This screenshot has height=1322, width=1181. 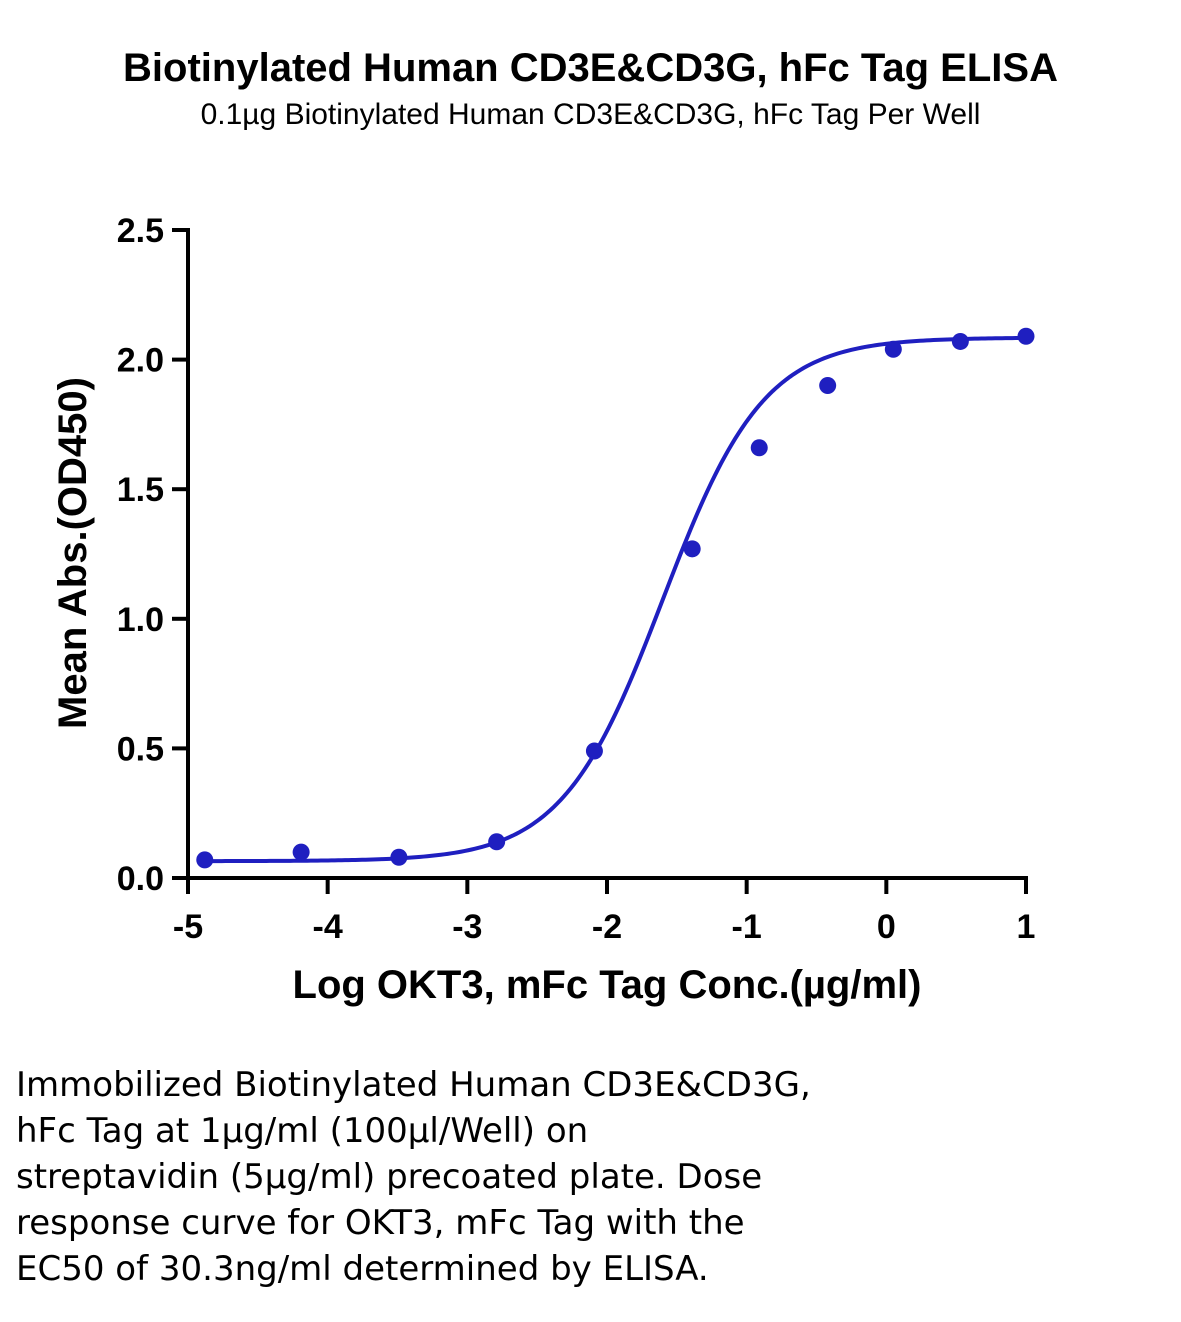 What do you see at coordinates (73, 553) in the screenshot?
I see `y-axis-label: Mean Abs.(OD450)` at bounding box center [73, 553].